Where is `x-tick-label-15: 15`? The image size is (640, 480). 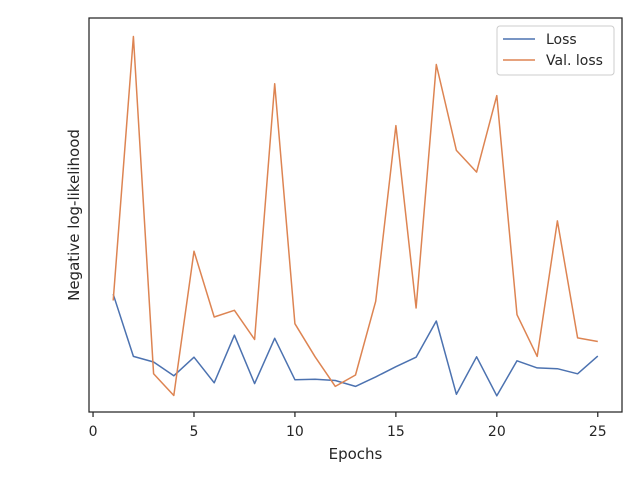 x-tick-label-15: 15 is located at coordinates (396, 432).